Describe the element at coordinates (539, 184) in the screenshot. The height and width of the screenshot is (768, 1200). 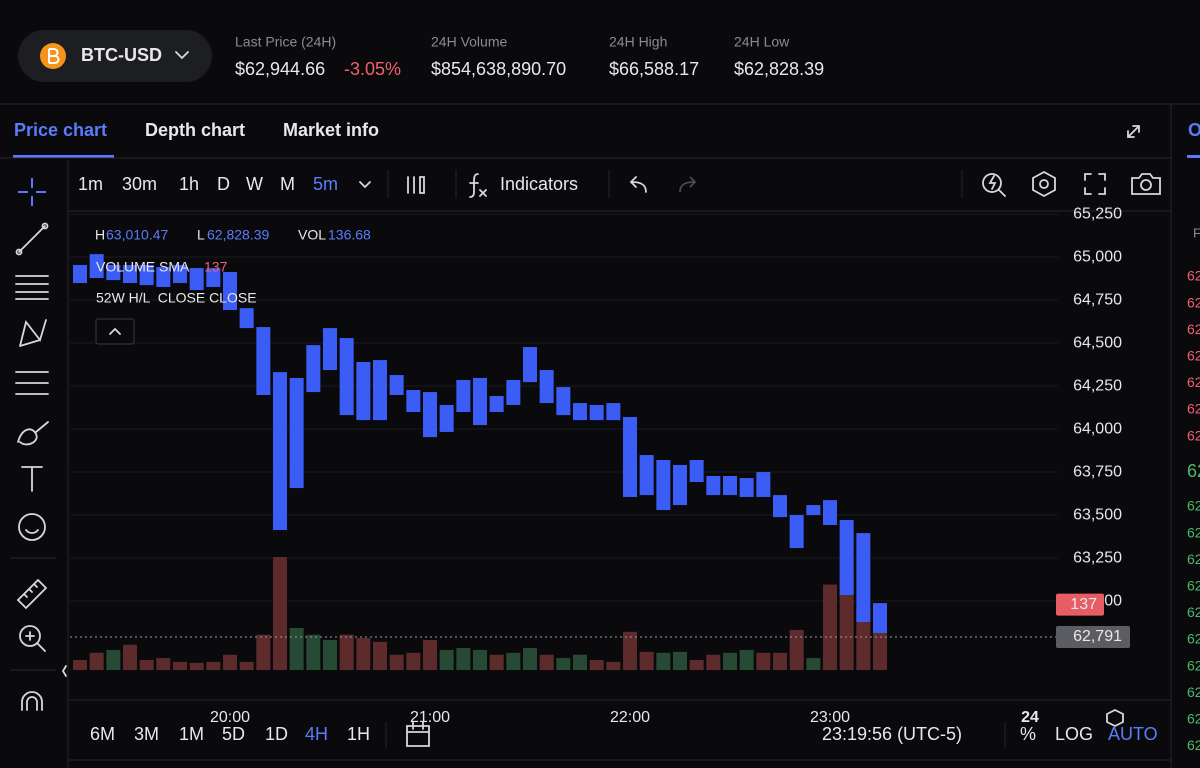
I see `indicators-button: Indicators` at that location.